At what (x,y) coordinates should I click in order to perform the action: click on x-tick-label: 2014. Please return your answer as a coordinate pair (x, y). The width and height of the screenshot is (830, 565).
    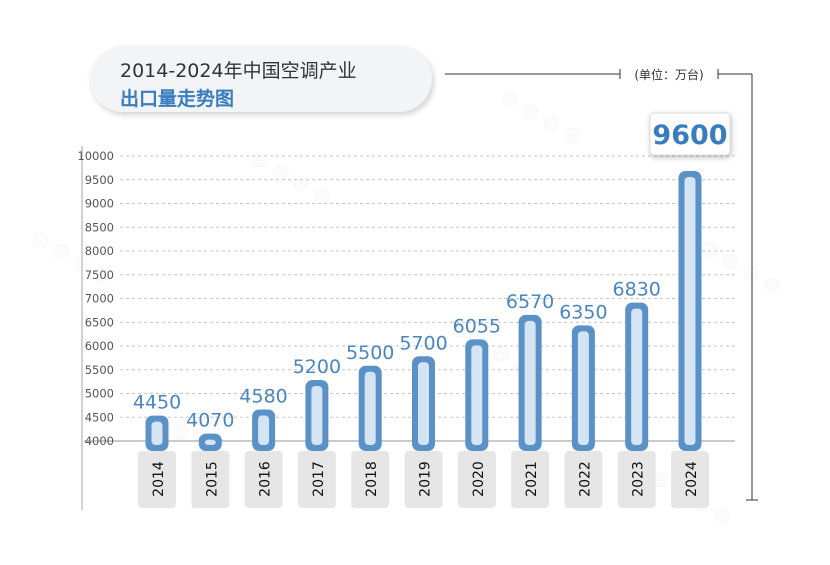
    Looking at the image, I should click on (159, 479).